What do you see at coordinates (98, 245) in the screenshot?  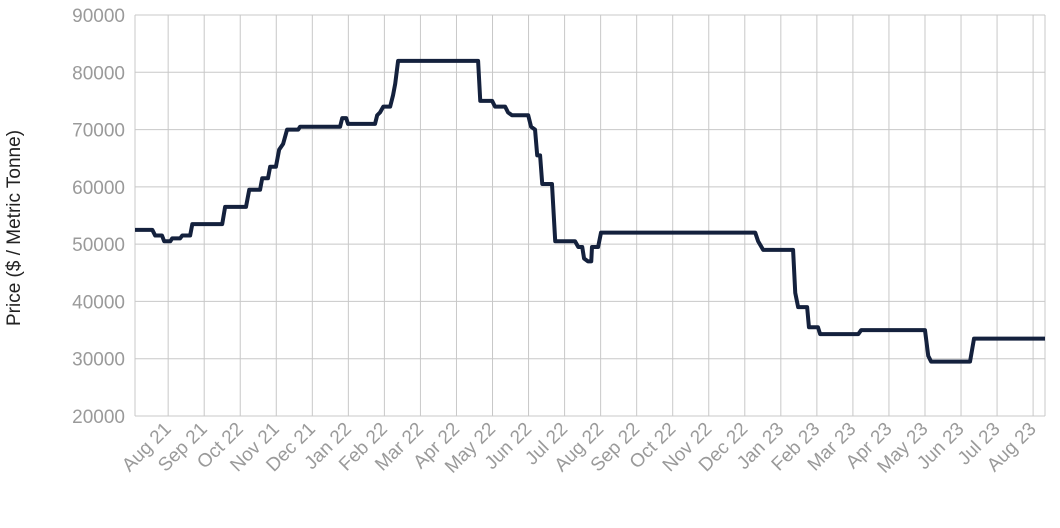 I see `y-tick-label: 50000` at bounding box center [98, 245].